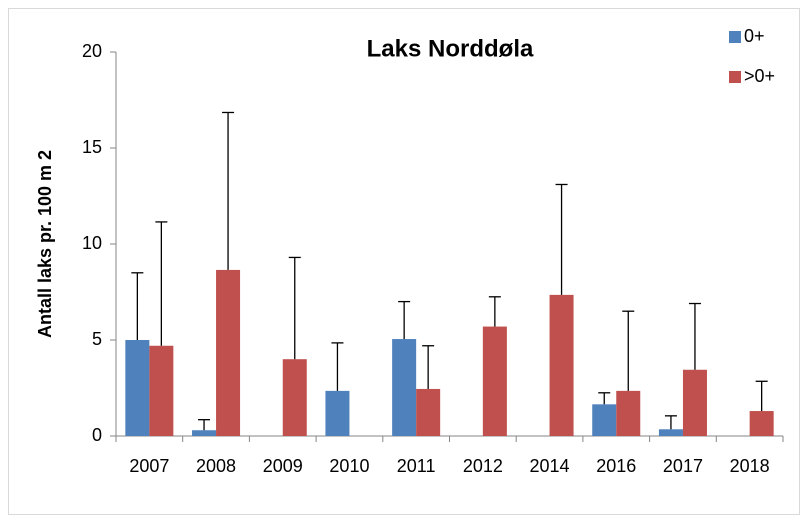  I want to click on x-tick-label: 2011, so click(416, 466).